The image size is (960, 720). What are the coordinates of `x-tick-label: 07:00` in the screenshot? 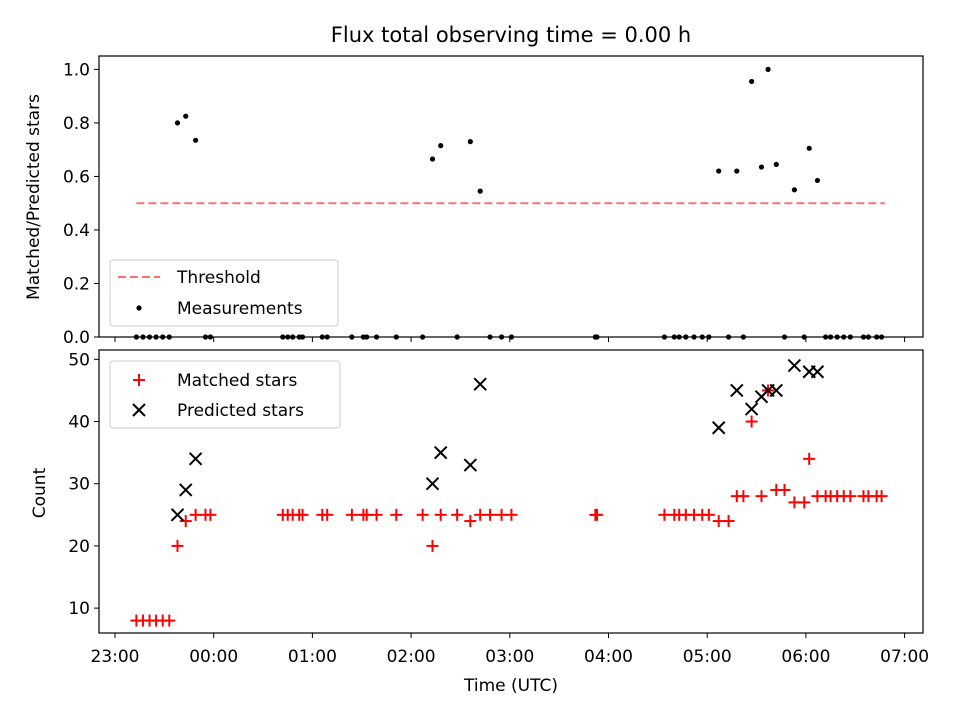 It's located at (904, 657).